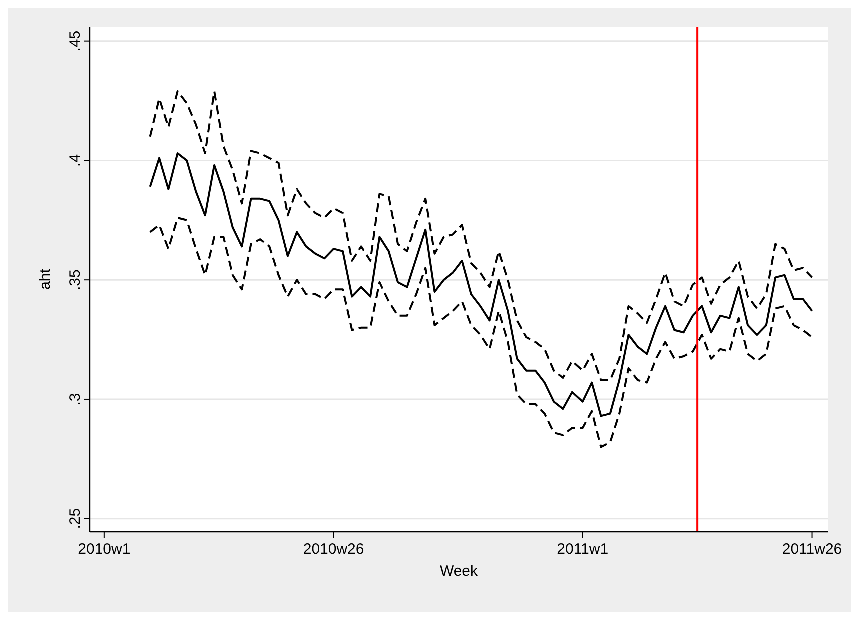 Image resolution: width=859 pixels, height=620 pixels. I want to click on y-tick-label: .45, so click(75, 41).